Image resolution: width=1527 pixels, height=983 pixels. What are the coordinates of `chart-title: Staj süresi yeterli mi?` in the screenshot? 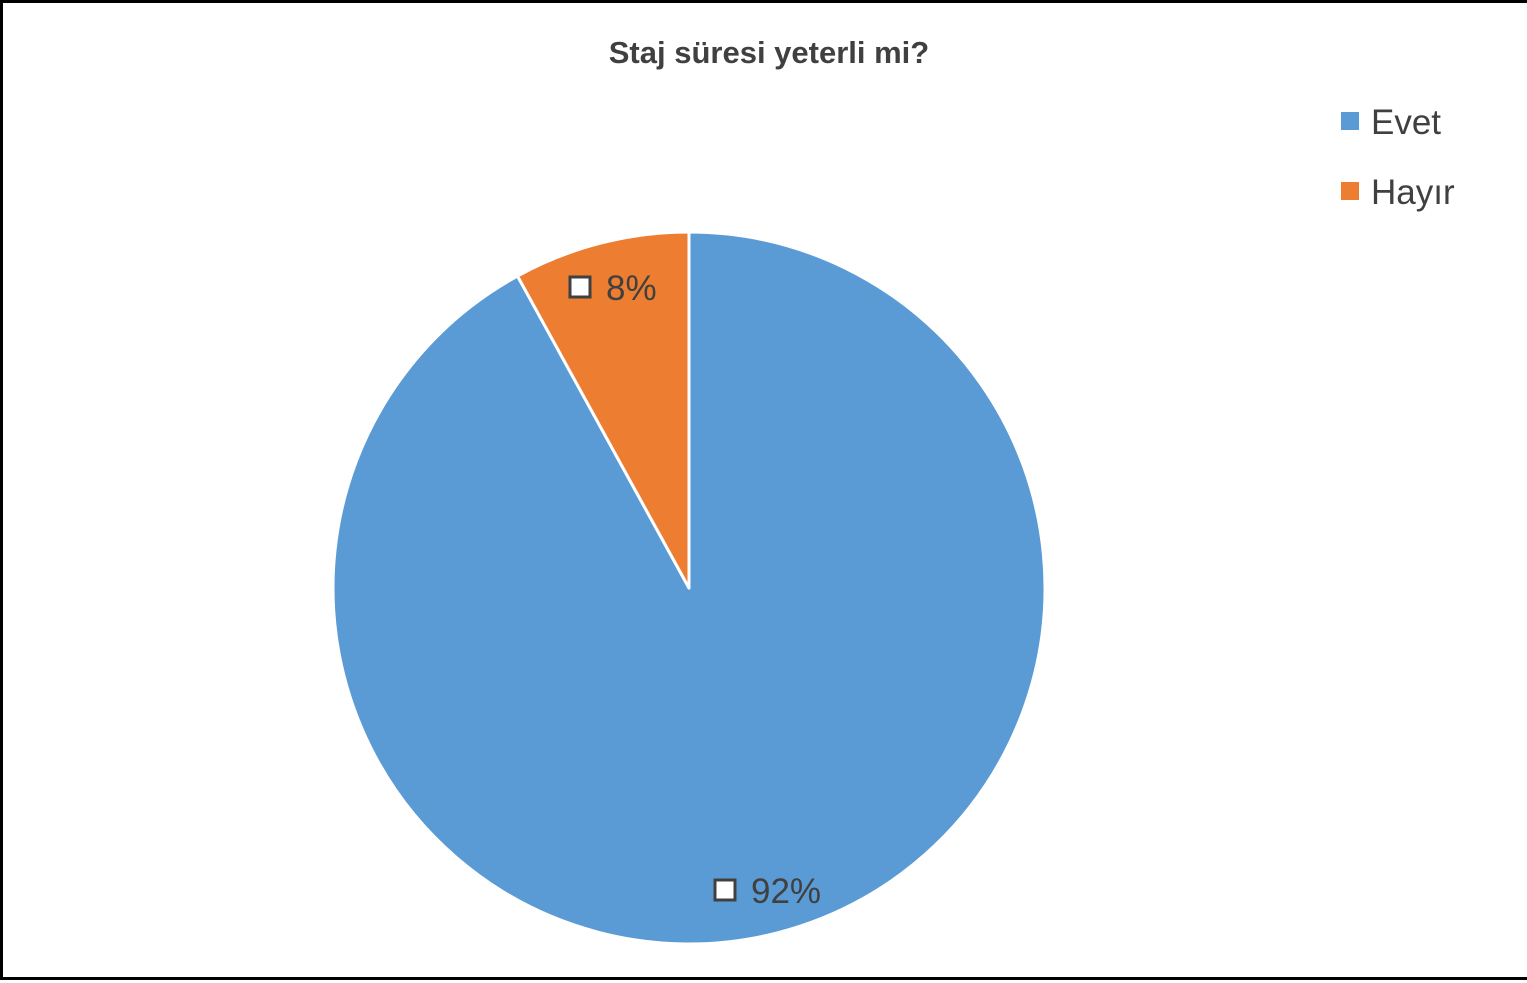 It's located at (769, 52).